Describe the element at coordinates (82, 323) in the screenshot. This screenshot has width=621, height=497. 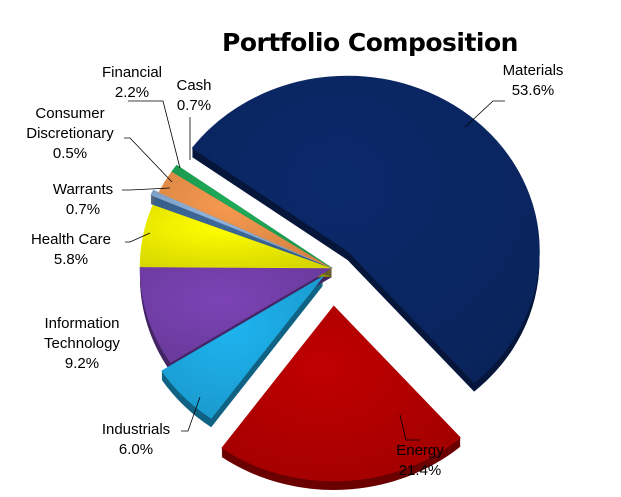
I see `label-text: Information` at that location.